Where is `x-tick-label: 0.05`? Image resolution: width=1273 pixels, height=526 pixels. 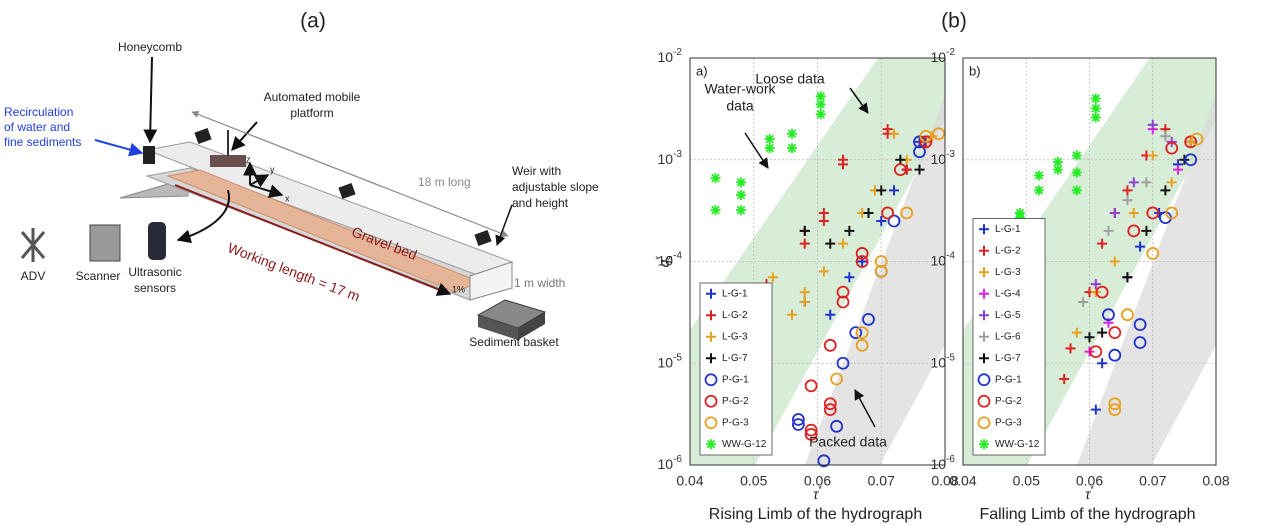
x-tick-label: 0.05 is located at coordinates (753, 481).